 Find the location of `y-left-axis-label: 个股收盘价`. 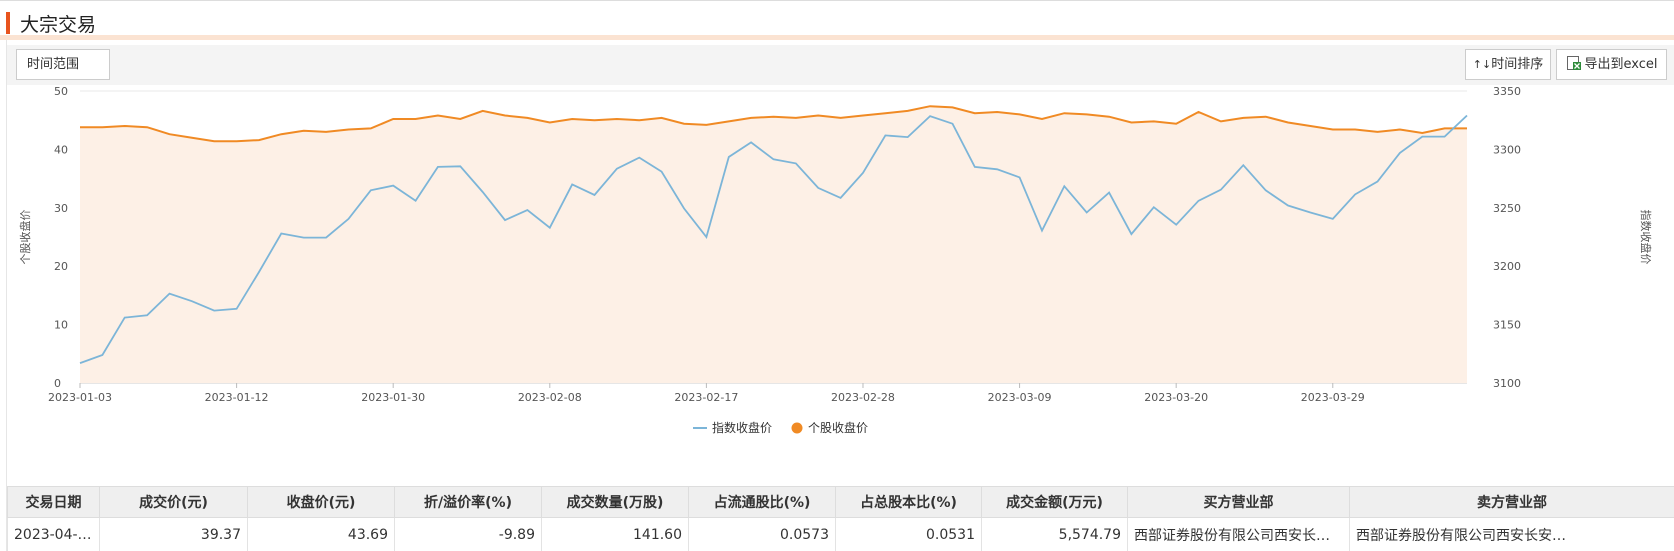

y-left-axis-label: 个股收盘价 is located at coordinates (25, 237).